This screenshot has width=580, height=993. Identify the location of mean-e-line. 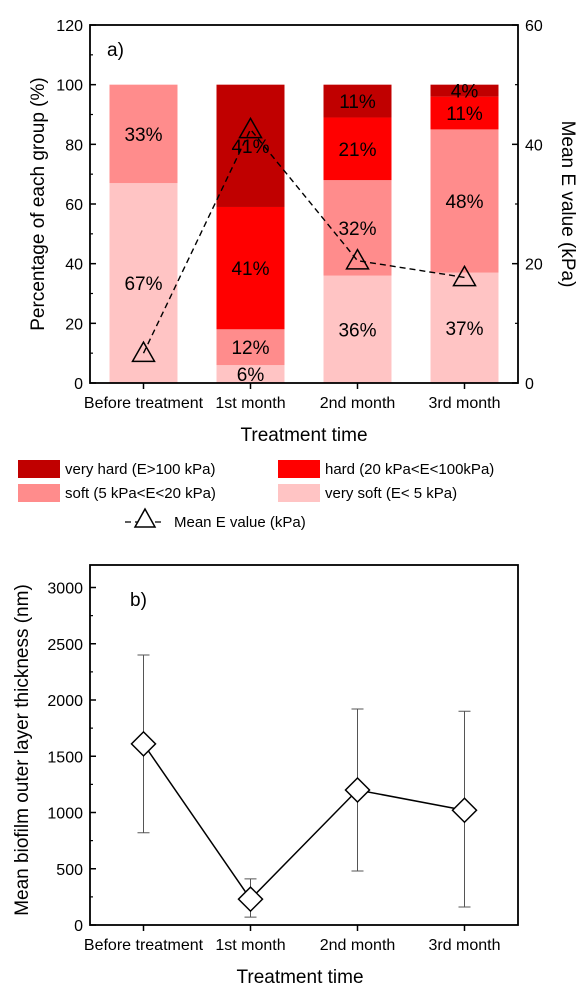
(303, 241).